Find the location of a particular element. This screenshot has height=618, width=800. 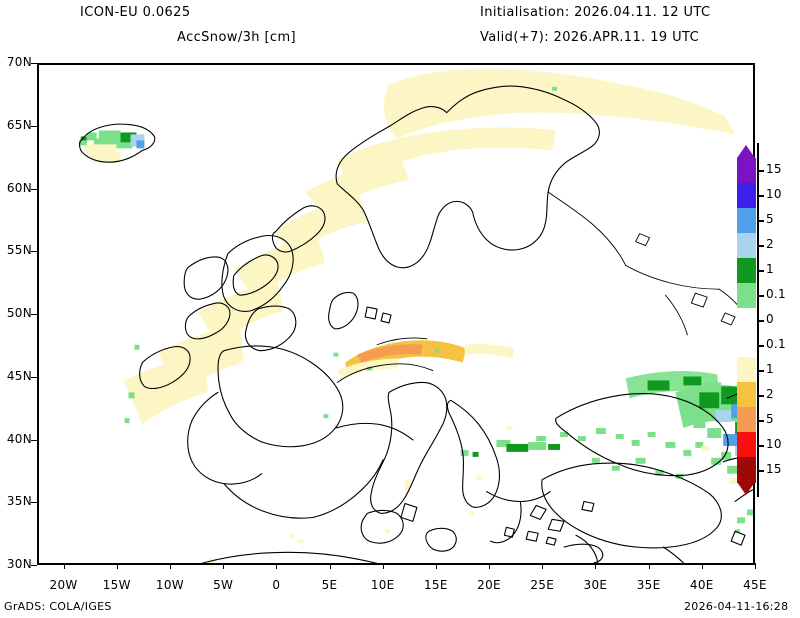

x-tick-label: 35E is located at coordinates (648, 585).